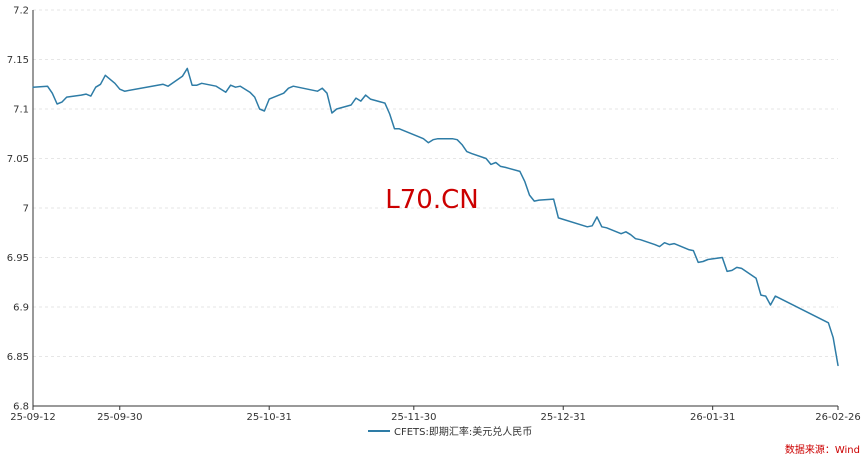  Describe the element at coordinates (563, 417) in the screenshot. I see `x-tick-label: 25-12-31` at that location.